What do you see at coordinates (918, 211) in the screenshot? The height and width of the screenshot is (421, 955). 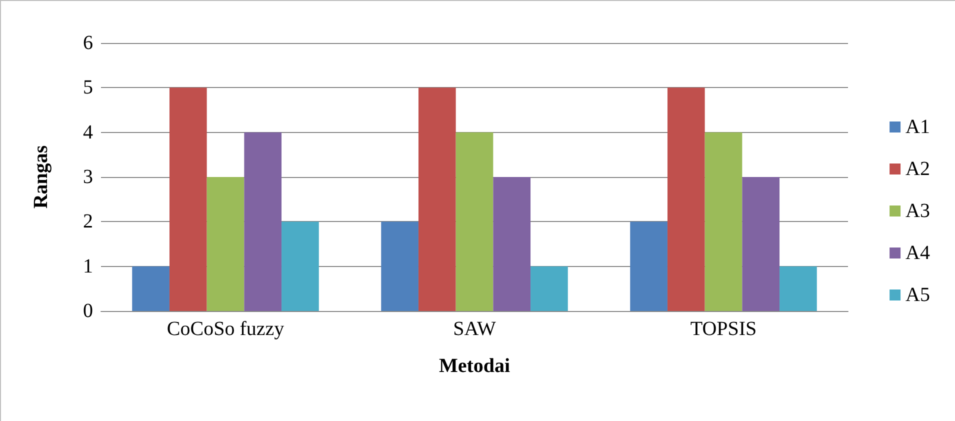 I see `legend-label: A3` at bounding box center [918, 211].